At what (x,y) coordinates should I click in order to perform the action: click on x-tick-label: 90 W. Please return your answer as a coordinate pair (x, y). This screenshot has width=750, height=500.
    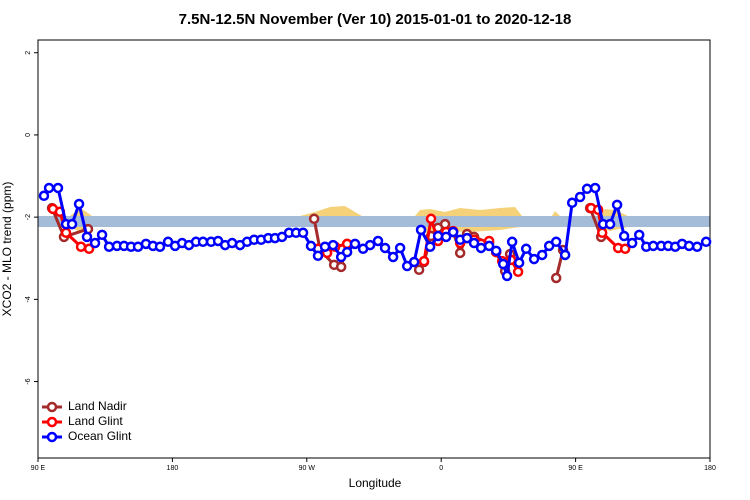
    Looking at the image, I should click on (307, 468).